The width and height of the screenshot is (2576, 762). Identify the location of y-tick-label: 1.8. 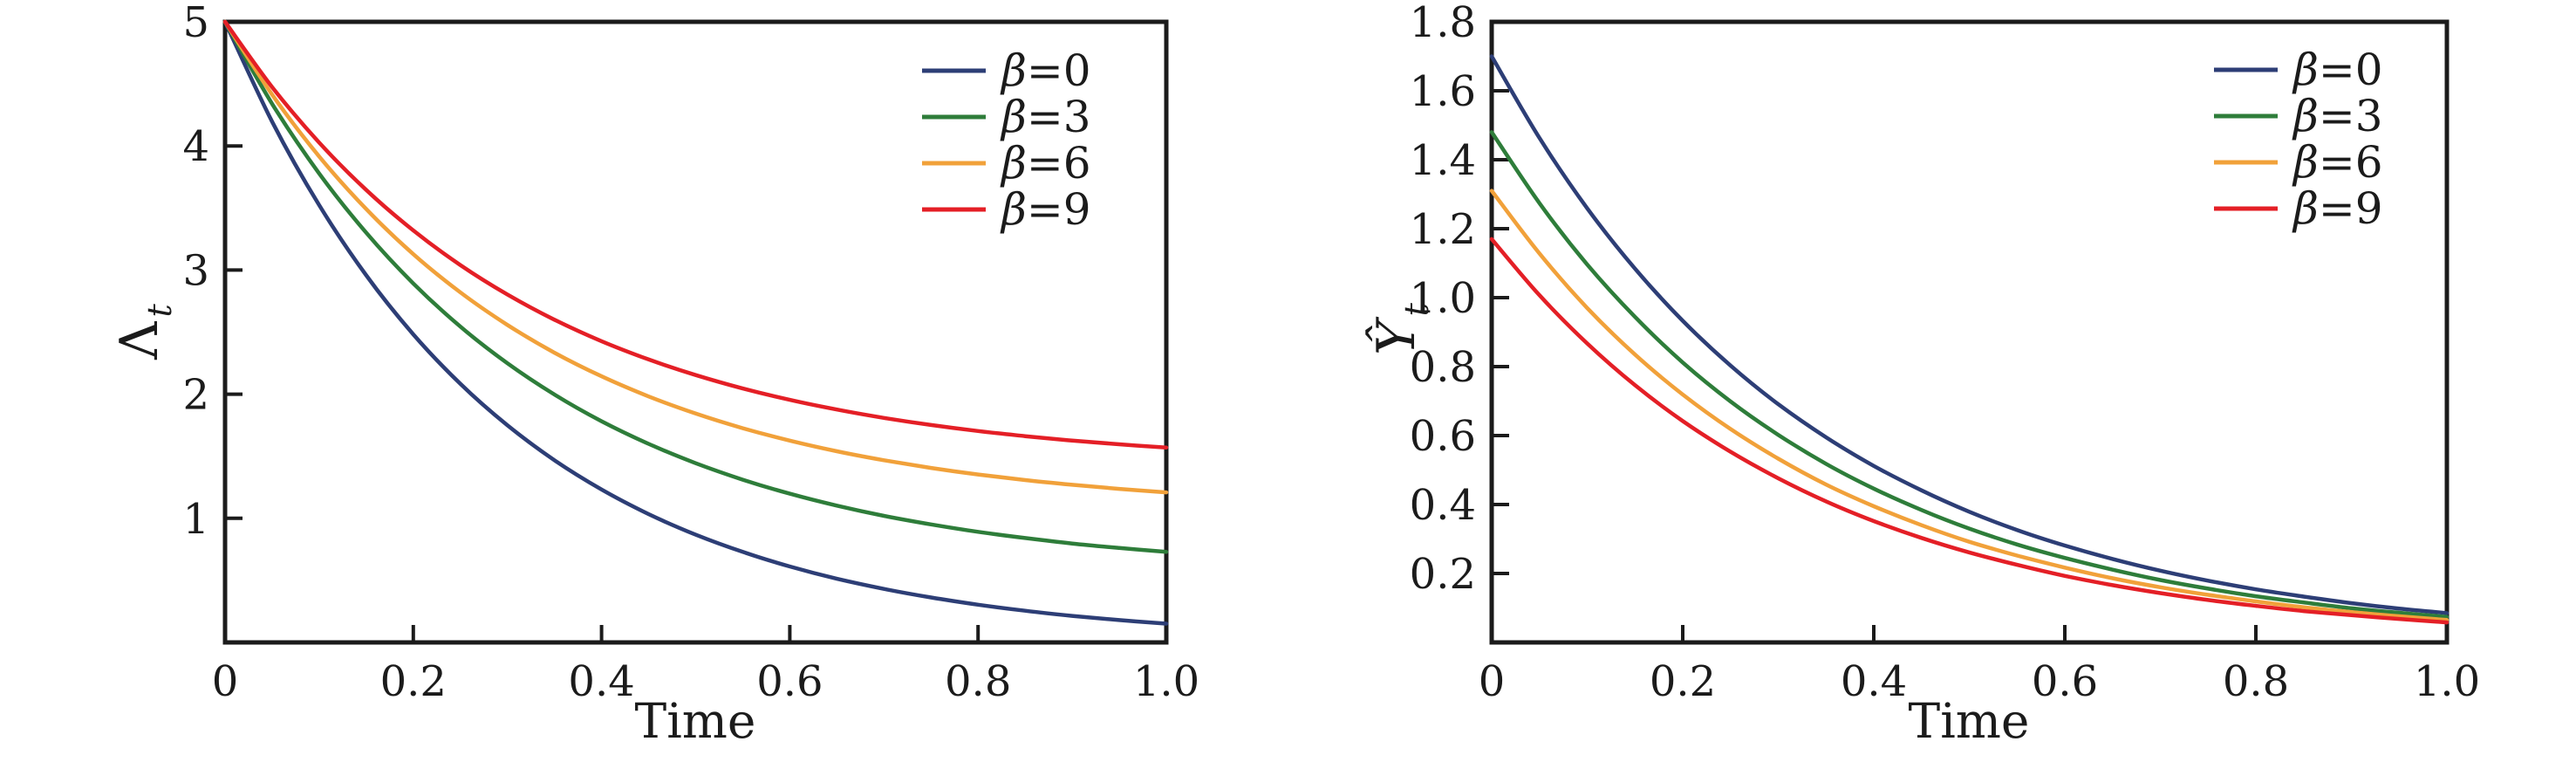
(1443, 23).